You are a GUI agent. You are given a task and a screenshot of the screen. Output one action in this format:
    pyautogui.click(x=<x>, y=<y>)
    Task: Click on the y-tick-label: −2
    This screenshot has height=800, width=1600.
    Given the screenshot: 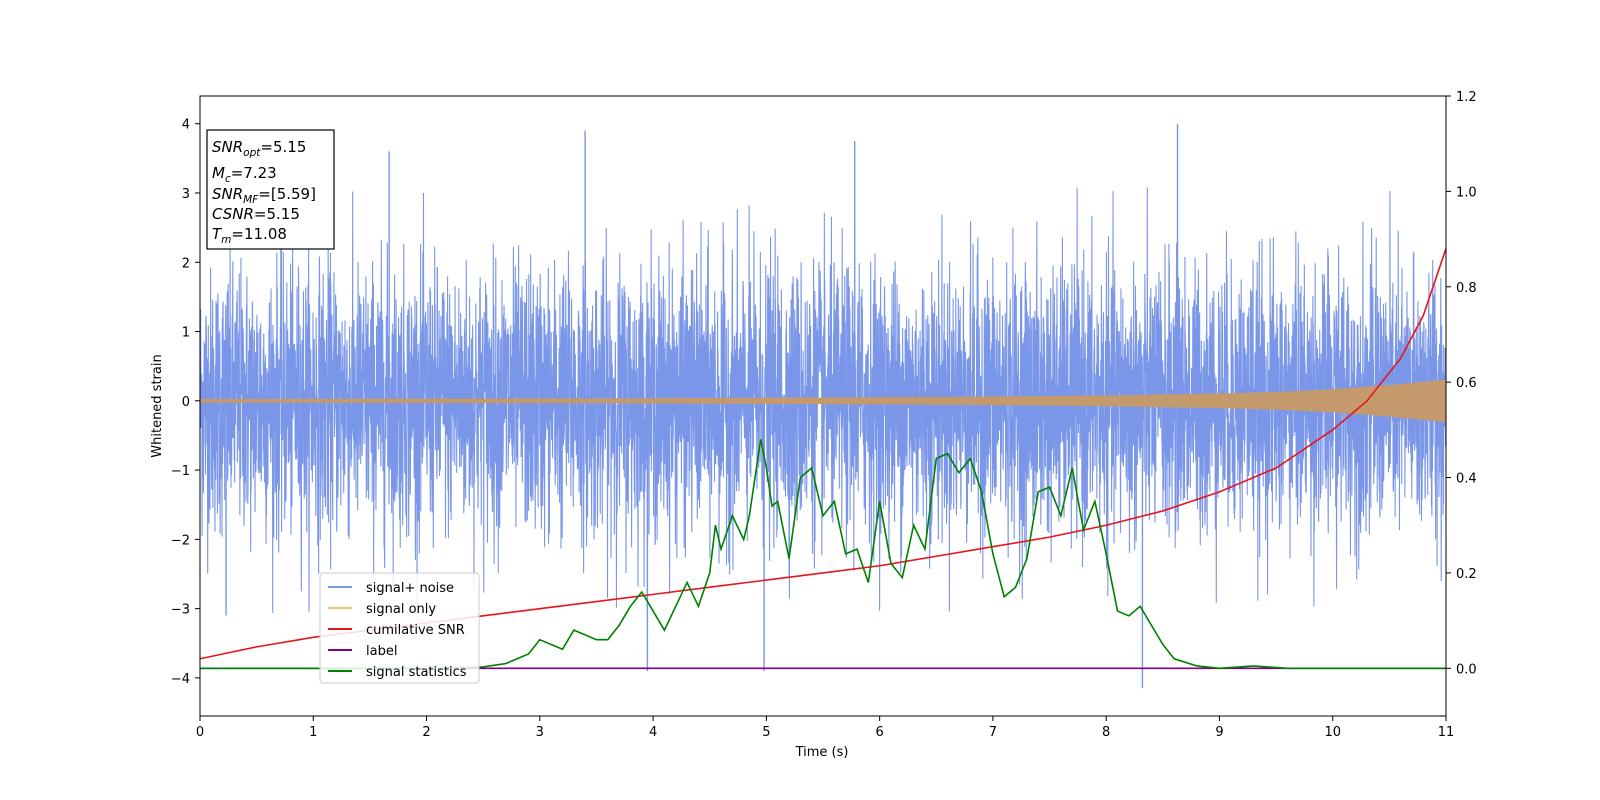 What is the action you would take?
    pyautogui.click(x=180, y=540)
    